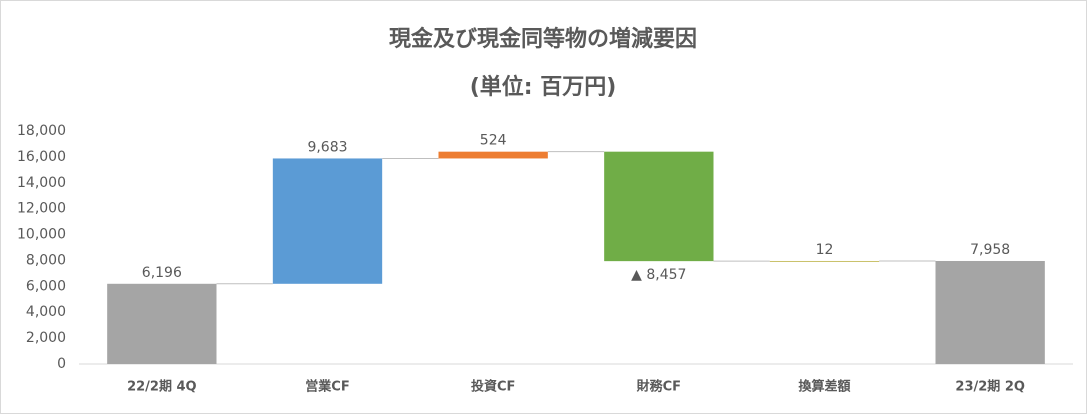 This screenshot has width=1087, height=414. I want to click on value-label: 12, so click(825, 250).